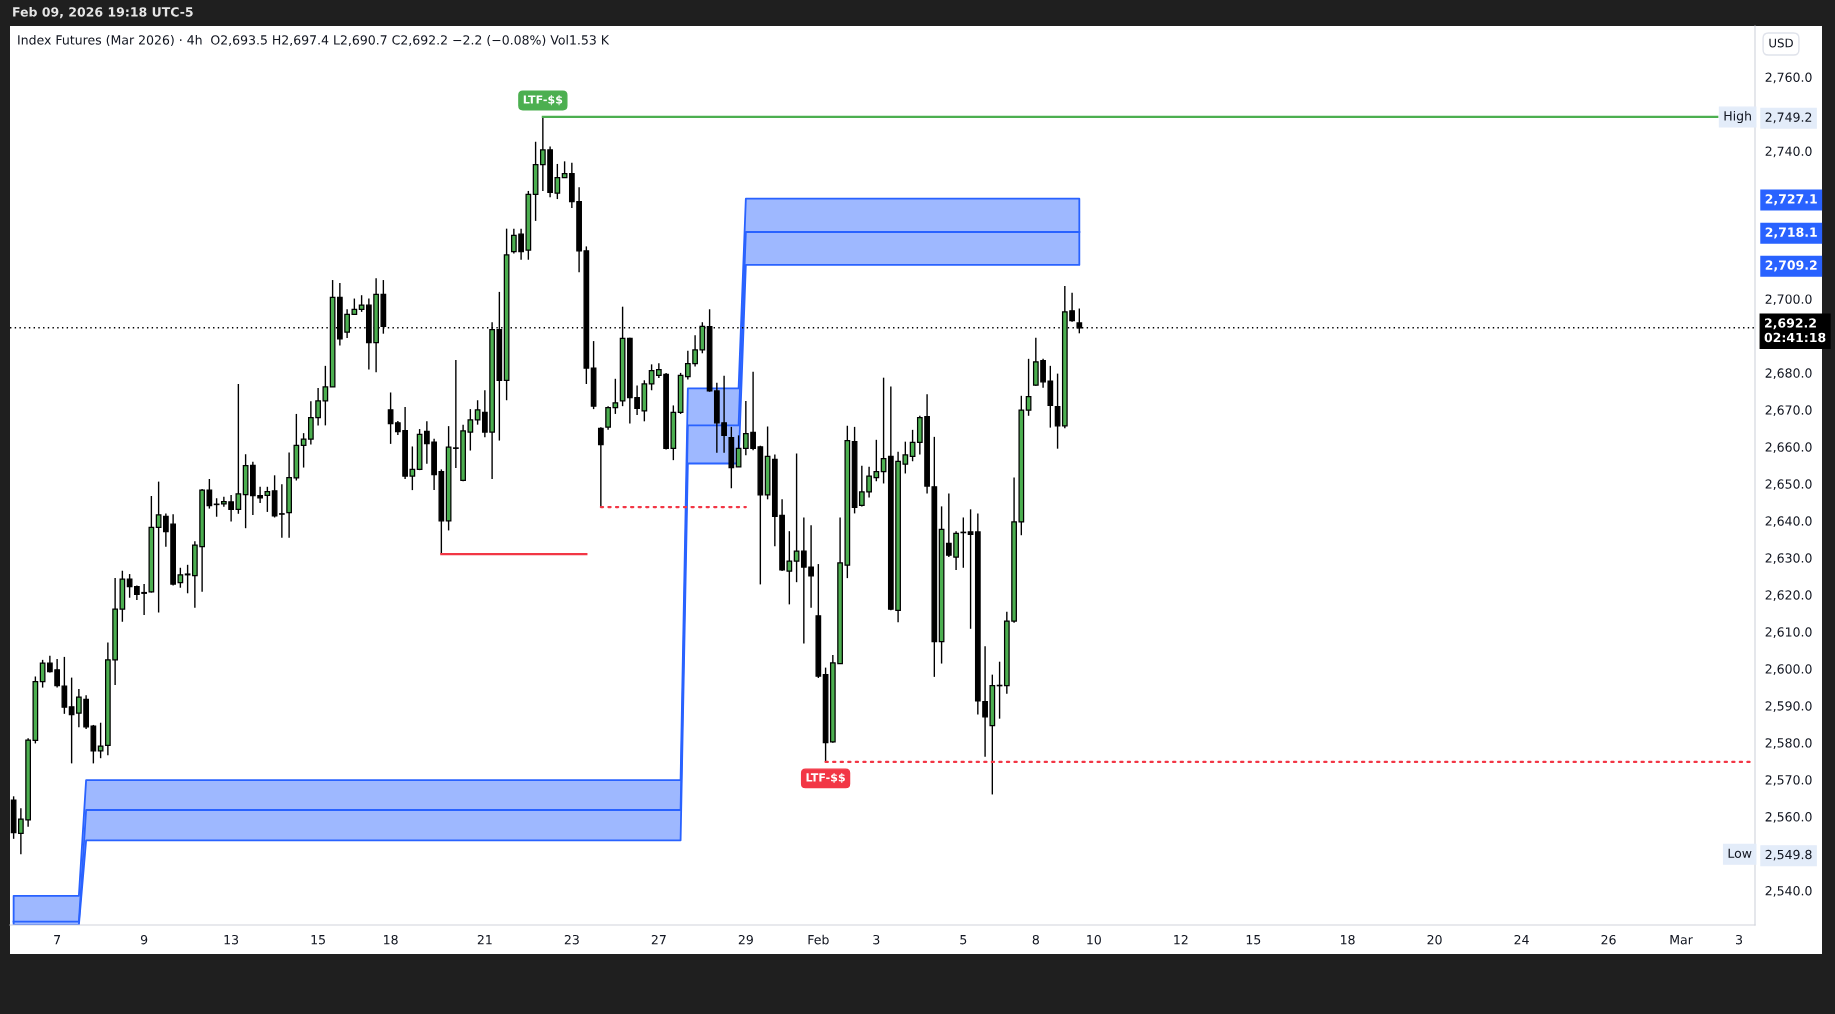 The image size is (1835, 1014). Describe the element at coordinates (144, 939) in the screenshot. I see `x-tick-label: 9` at that location.